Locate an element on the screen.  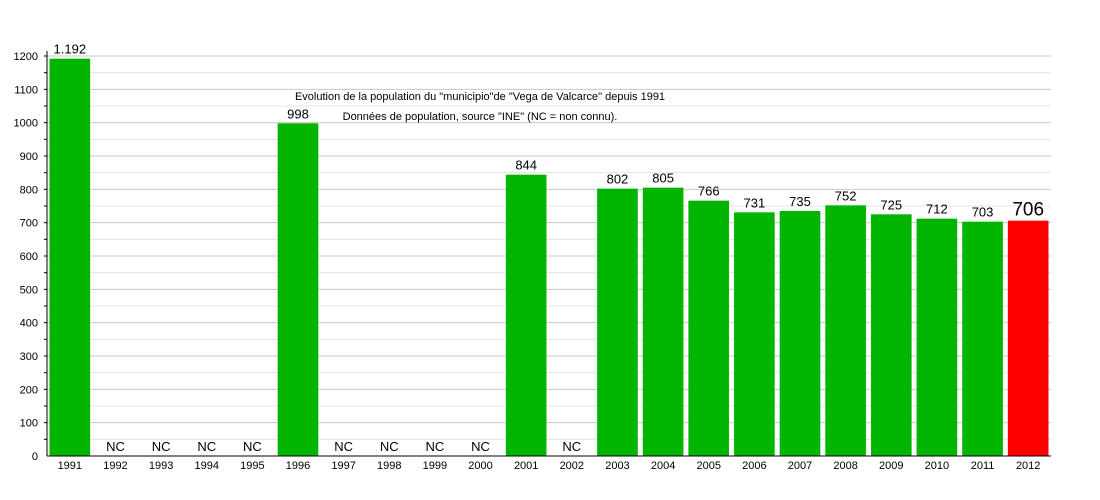
bar-1996 is located at coordinates (298, 289).